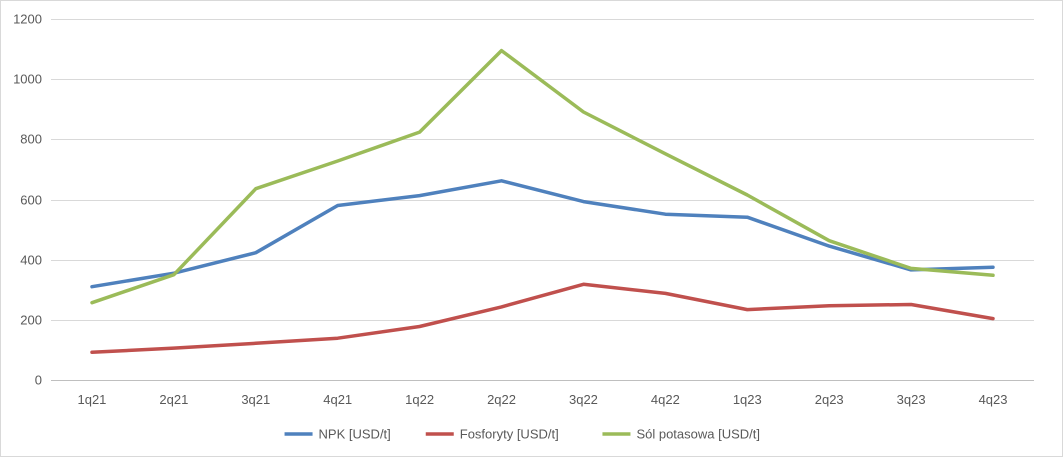 Image resolution: width=1063 pixels, height=457 pixels. What do you see at coordinates (911, 399) in the screenshot?
I see `x-tick-label: 3q23` at bounding box center [911, 399].